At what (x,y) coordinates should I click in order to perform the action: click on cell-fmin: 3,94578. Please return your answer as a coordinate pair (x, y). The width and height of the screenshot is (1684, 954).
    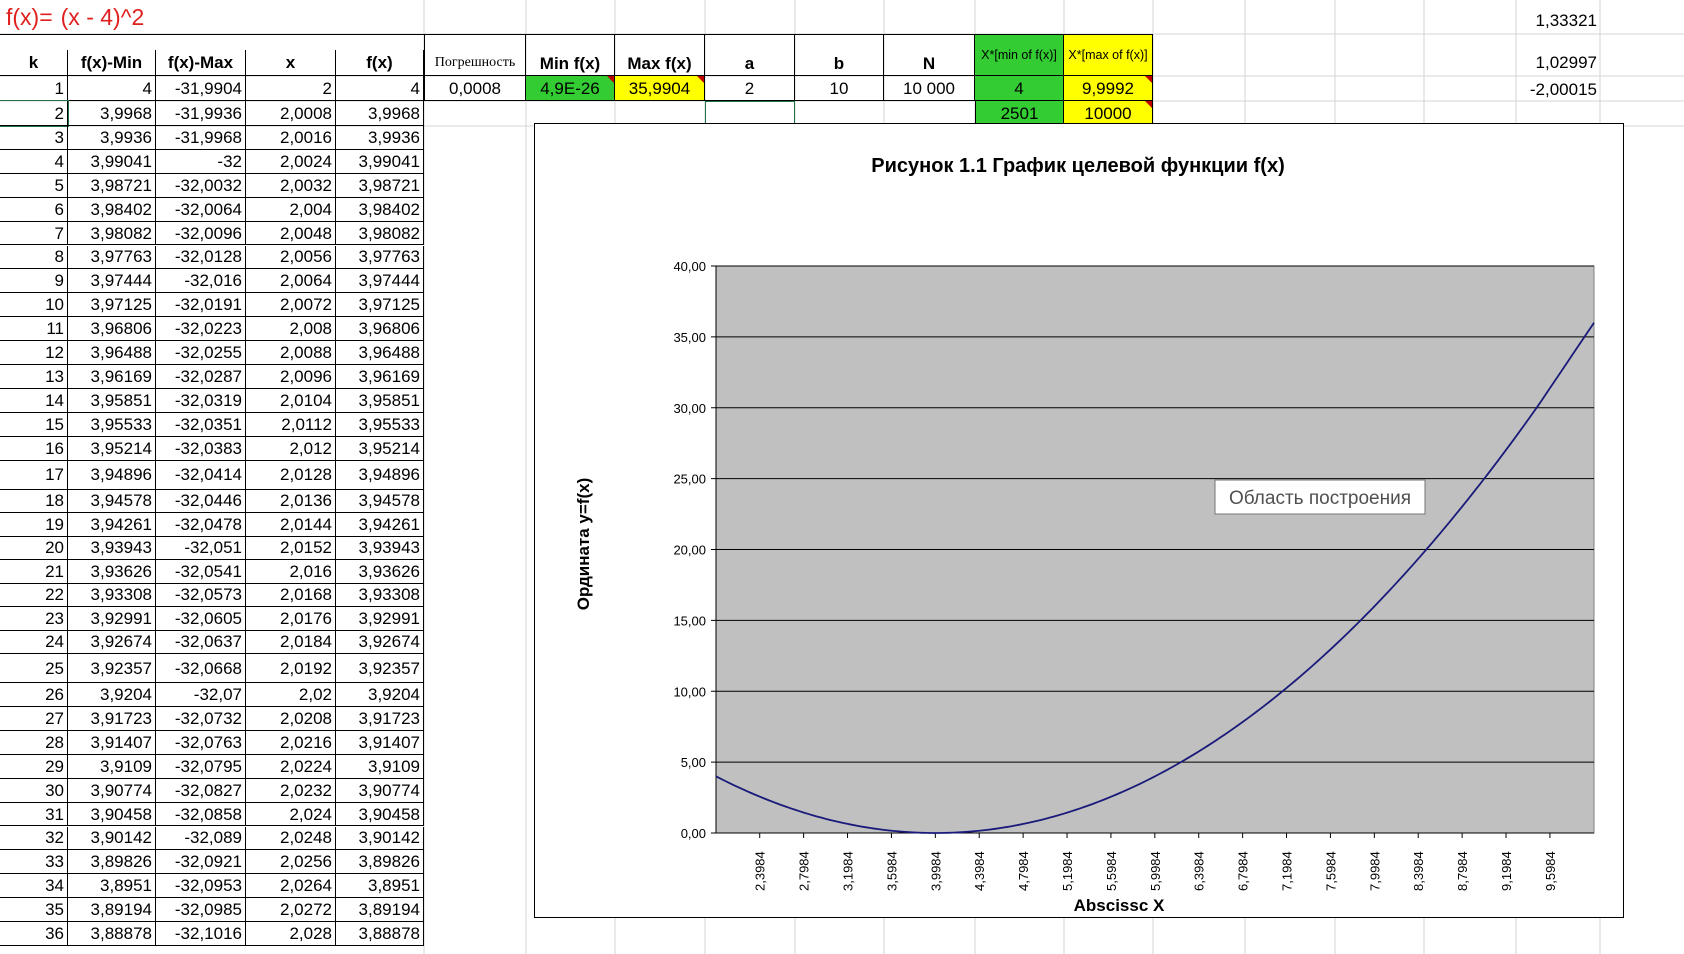
    Looking at the image, I should click on (112, 501).